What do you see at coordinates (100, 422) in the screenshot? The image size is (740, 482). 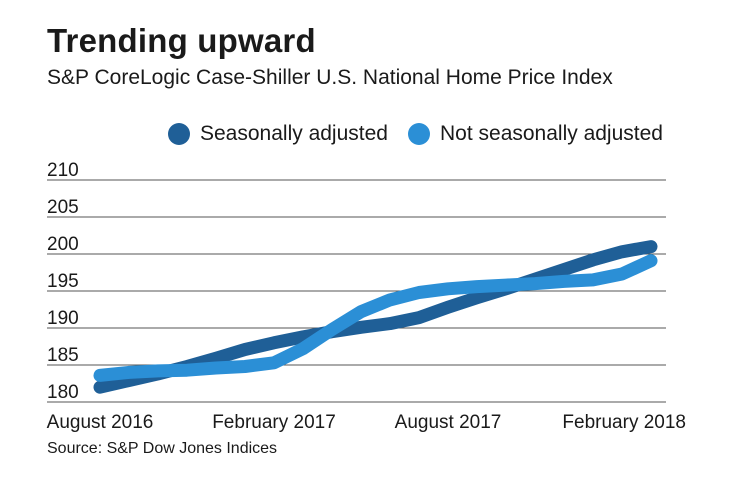 I see `x-tick-label-0: August 2016` at bounding box center [100, 422].